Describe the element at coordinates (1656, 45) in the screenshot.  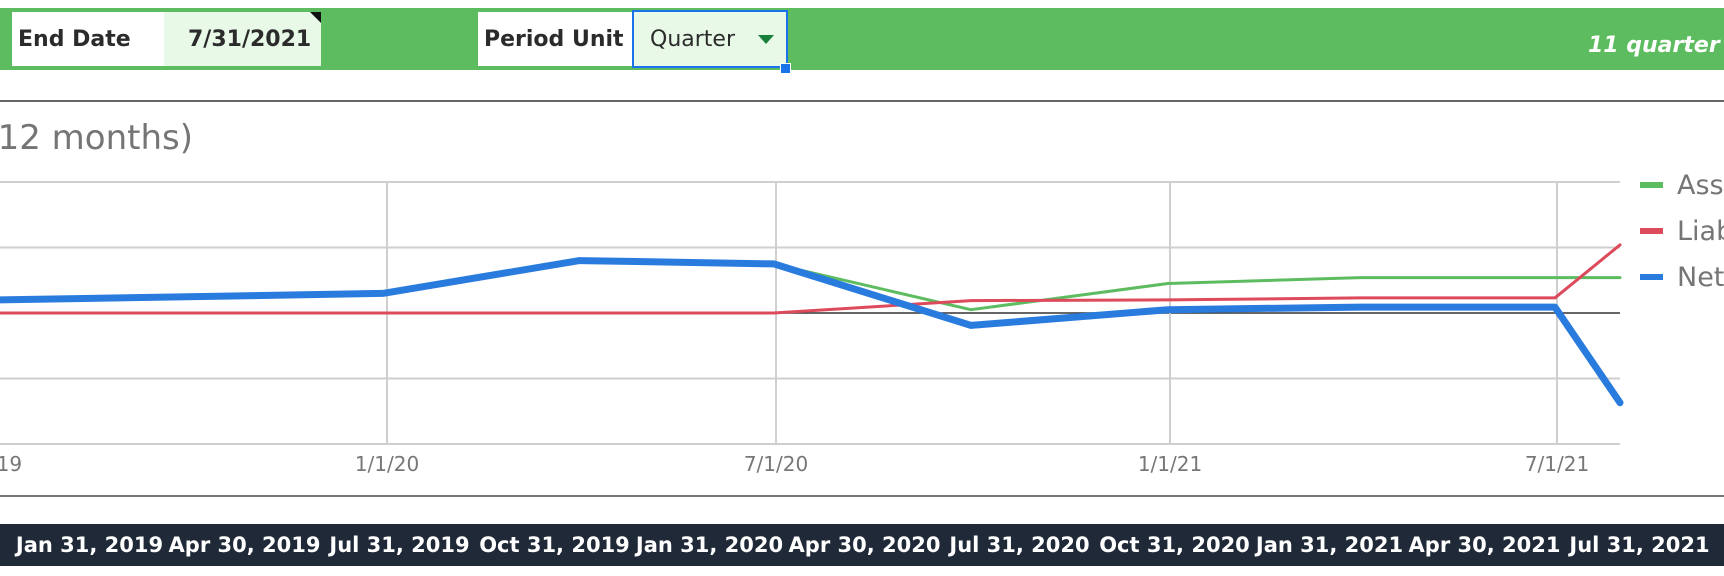
I see `period-count-note: 11 quarter per` at that location.